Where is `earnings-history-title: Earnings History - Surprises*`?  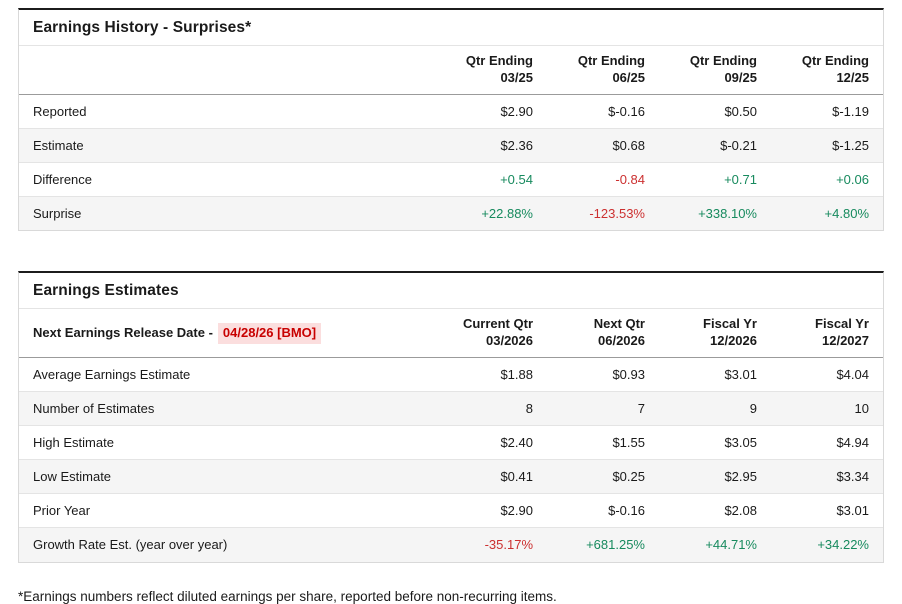
earnings-history-title: Earnings History - Surprises* is located at coordinates (451, 28).